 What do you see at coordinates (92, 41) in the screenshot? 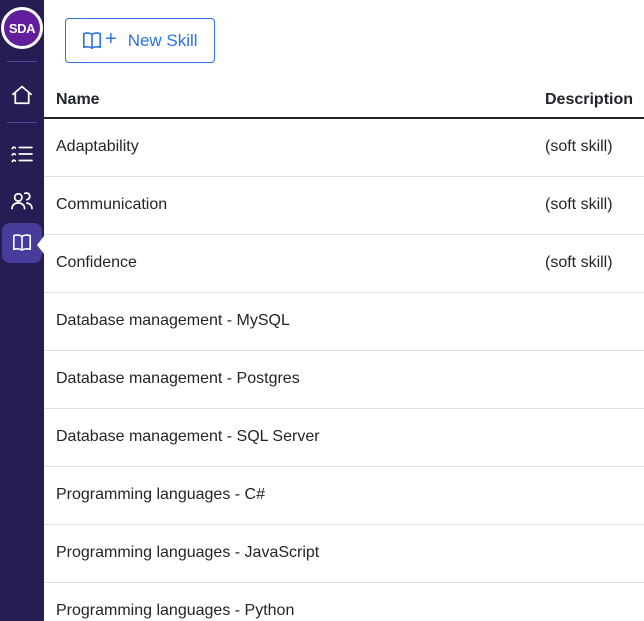
I see `book-plus-icon` at bounding box center [92, 41].